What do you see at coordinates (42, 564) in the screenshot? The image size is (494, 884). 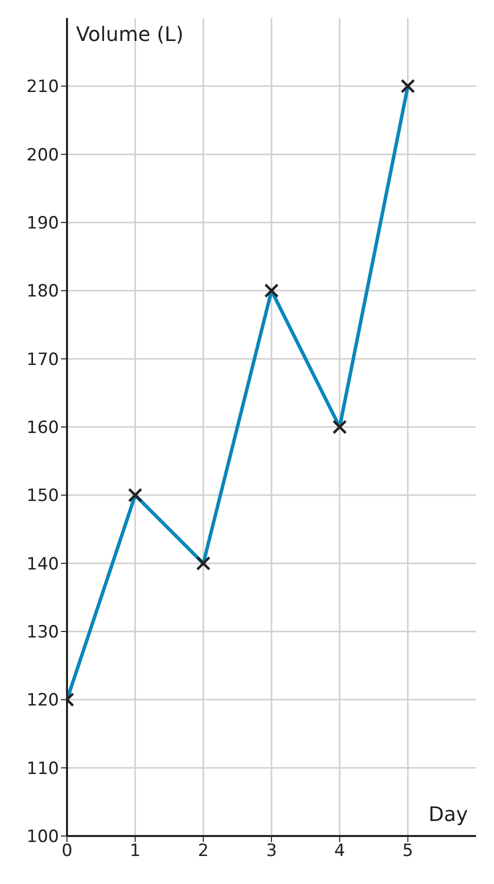 I see `y-tick-label: 140` at bounding box center [42, 564].